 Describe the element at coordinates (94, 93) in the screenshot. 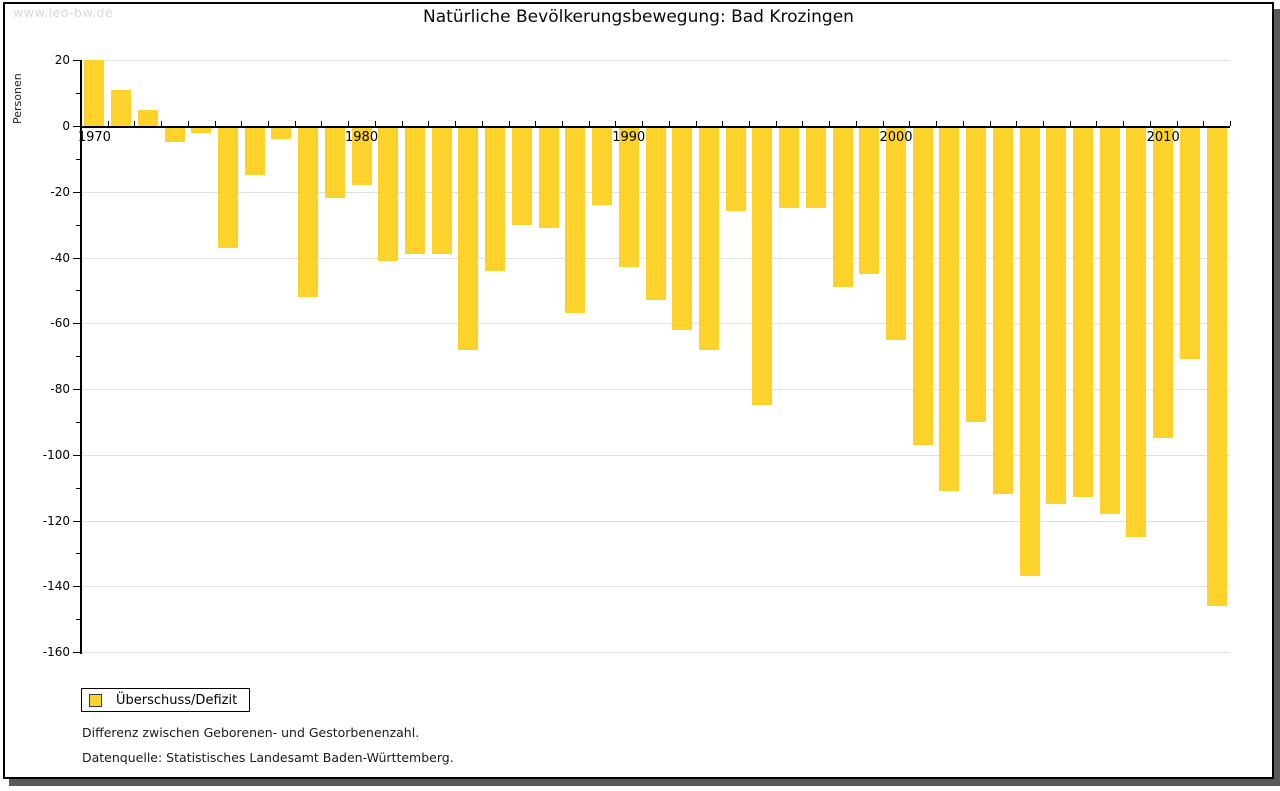

I see `bar-1970` at that location.